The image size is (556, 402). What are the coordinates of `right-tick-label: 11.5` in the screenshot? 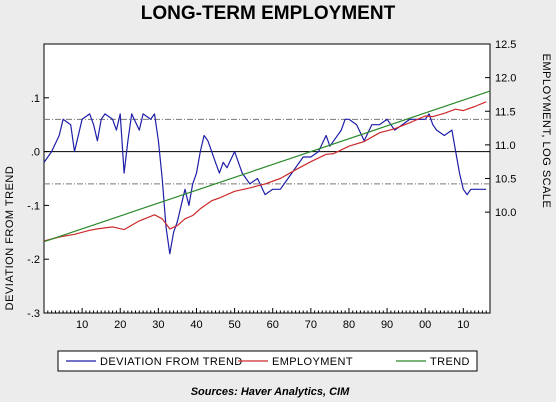 It's located at (505, 112).